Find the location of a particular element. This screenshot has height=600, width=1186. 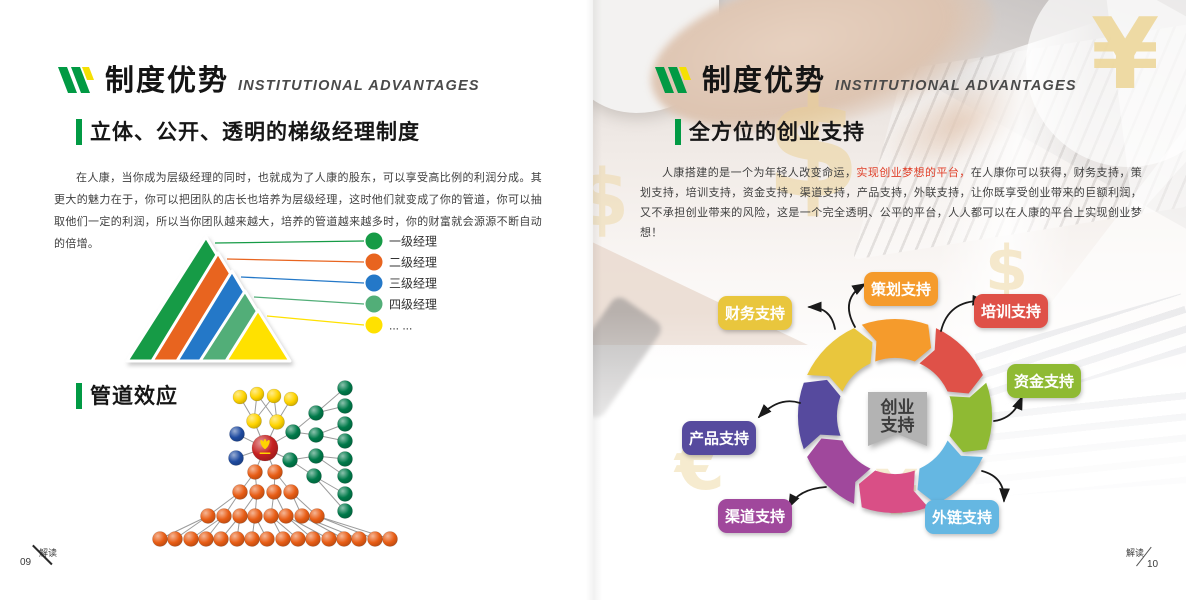

page-footer: 解读 10 is located at coordinates (1153, 561).